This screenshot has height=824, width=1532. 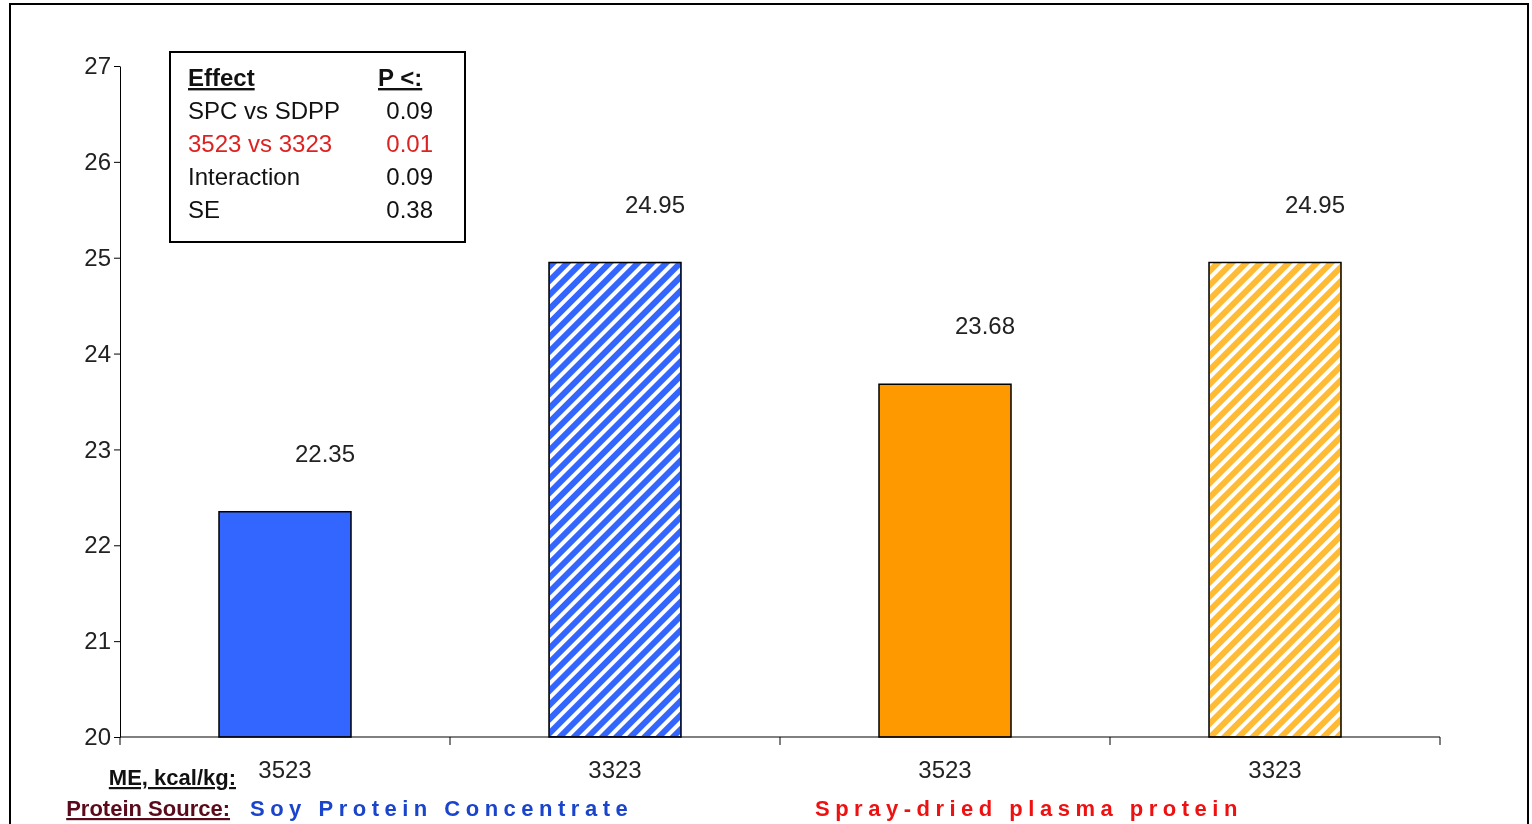 I want to click on annotation: Interaction, so click(x=244, y=176).